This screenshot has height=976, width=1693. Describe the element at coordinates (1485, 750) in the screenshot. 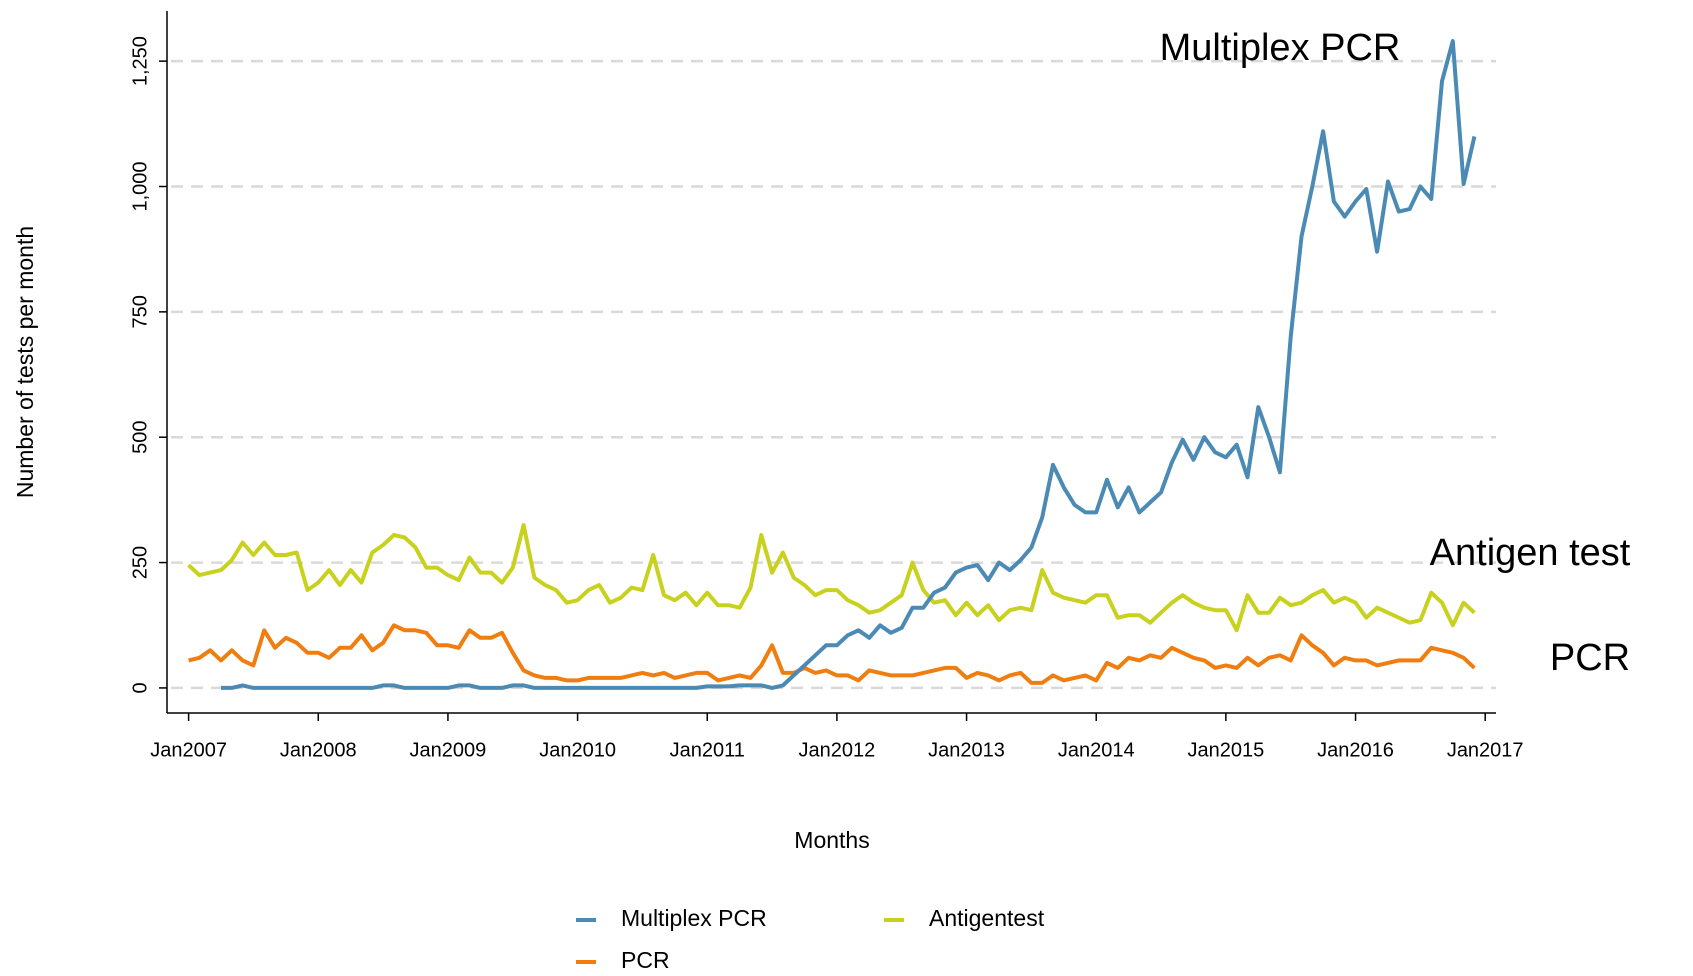

I see `x-tick-label: Jan2017` at that location.